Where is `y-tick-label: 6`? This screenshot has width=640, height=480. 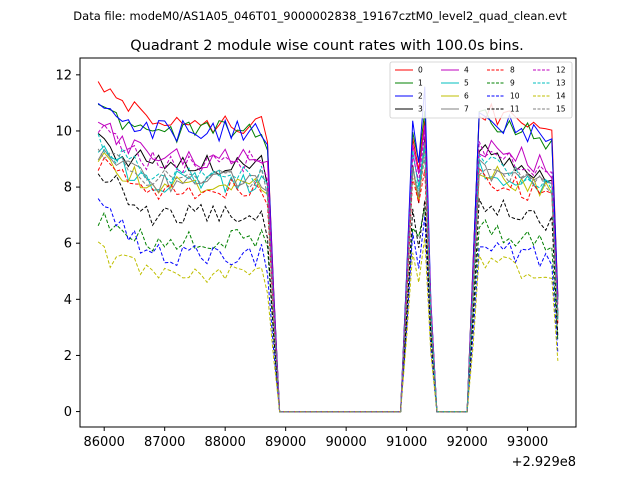
y-tick-label: 6 is located at coordinates (68, 244).